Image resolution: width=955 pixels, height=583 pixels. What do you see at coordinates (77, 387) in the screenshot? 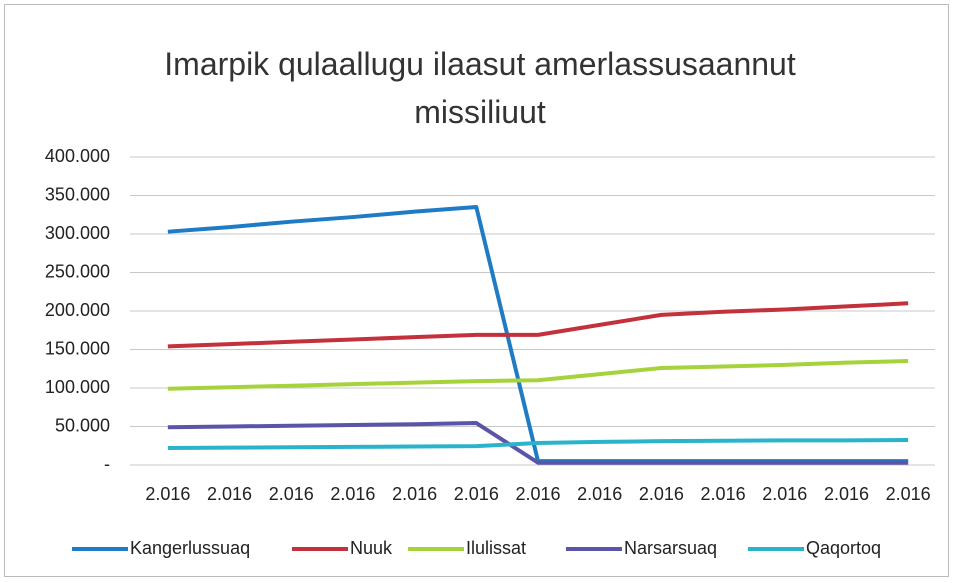
I see `y-tick-label: 100.000` at bounding box center [77, 387].